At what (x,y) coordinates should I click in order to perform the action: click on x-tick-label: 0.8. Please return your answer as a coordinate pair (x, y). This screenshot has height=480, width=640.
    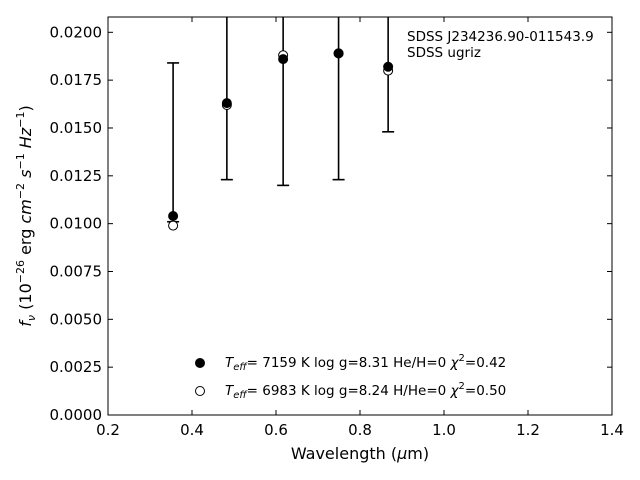
    Looking at the image, I should click on (360, 430).